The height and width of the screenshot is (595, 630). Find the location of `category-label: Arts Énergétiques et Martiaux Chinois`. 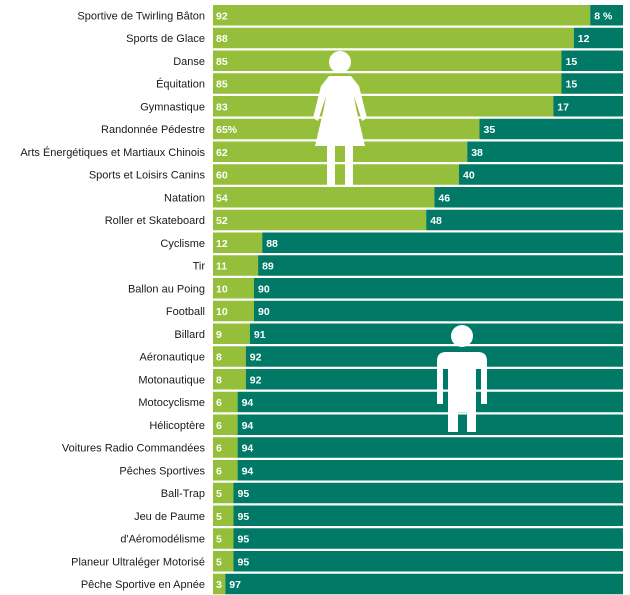

category-label: Arts Énergétiques et Martiaux Chinois is located at coordinates (112, 152).